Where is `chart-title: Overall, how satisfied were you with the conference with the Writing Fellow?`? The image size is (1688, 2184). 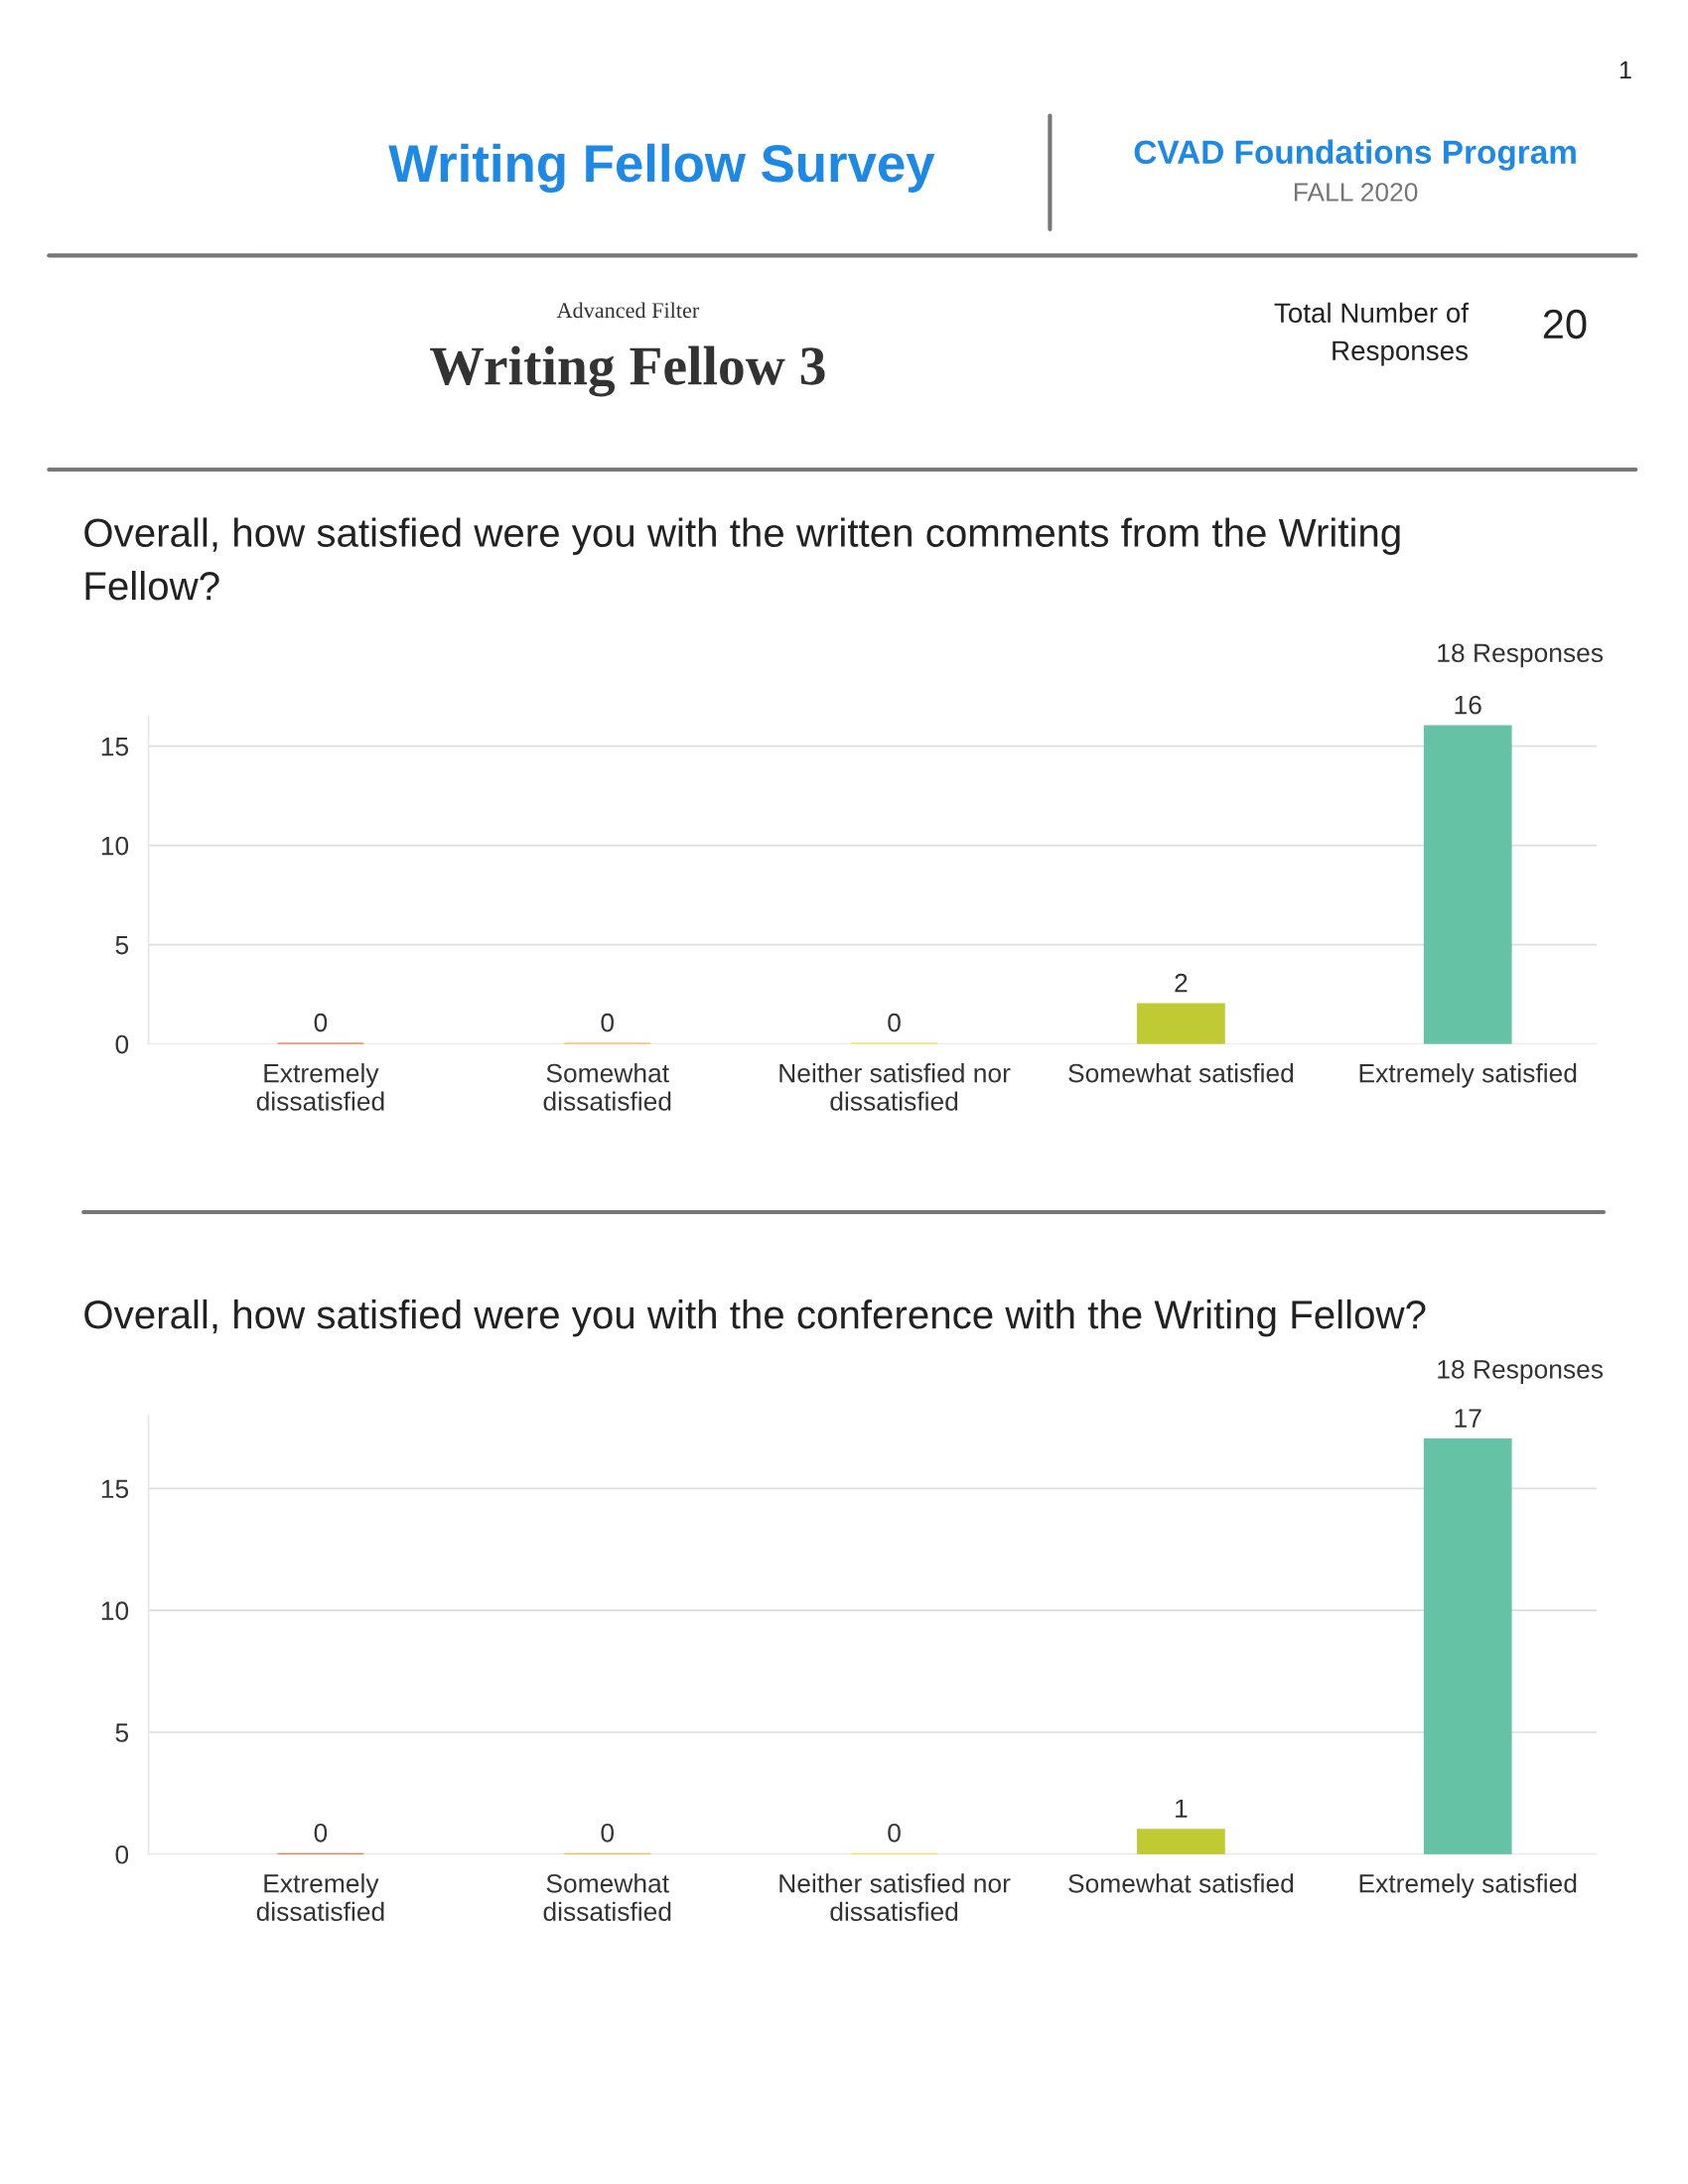
chart-title: Overall, how satisfied were you with the conference with the Writing Fellow? is located at coordinates (755, 1318).